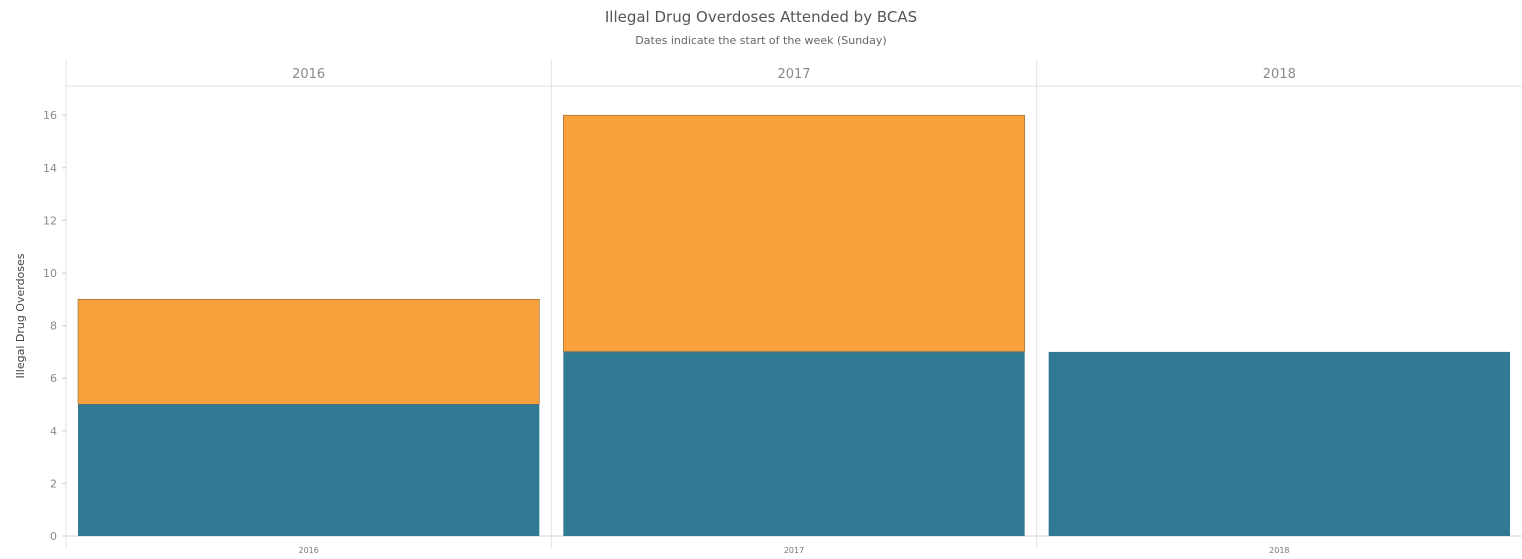  I want to click on y-tick-label: 10, so click(50, 273).